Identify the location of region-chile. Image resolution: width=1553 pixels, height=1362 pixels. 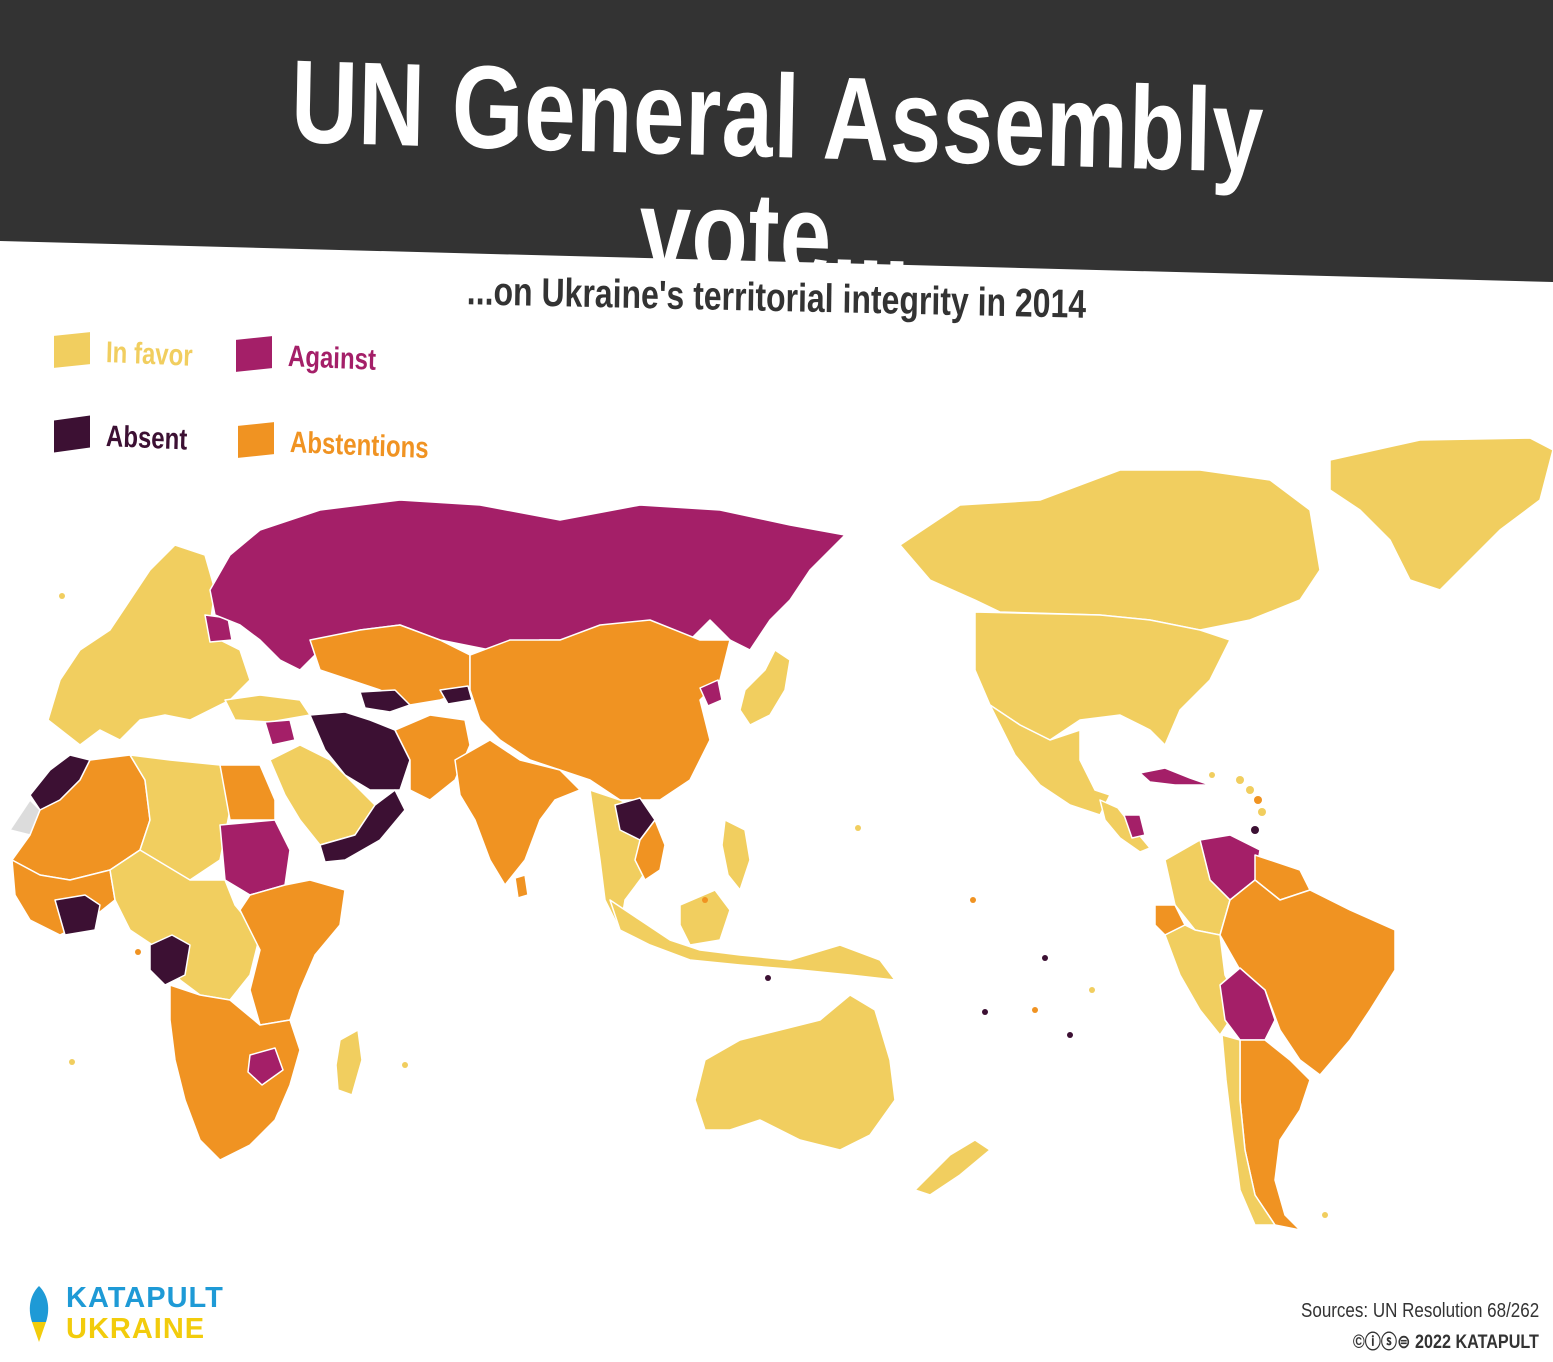
(1248, 1130).